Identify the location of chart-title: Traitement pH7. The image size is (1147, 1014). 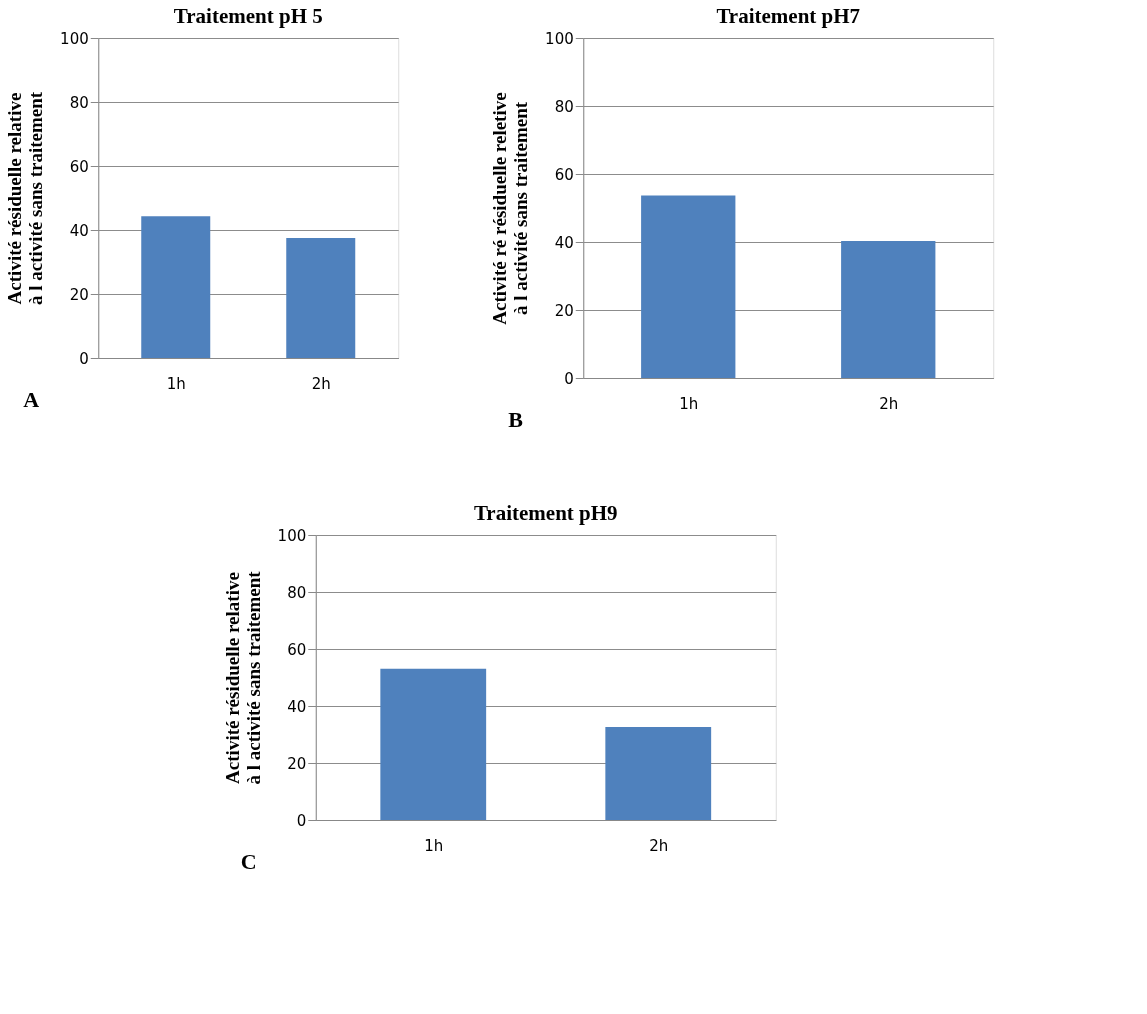
(788, 16).